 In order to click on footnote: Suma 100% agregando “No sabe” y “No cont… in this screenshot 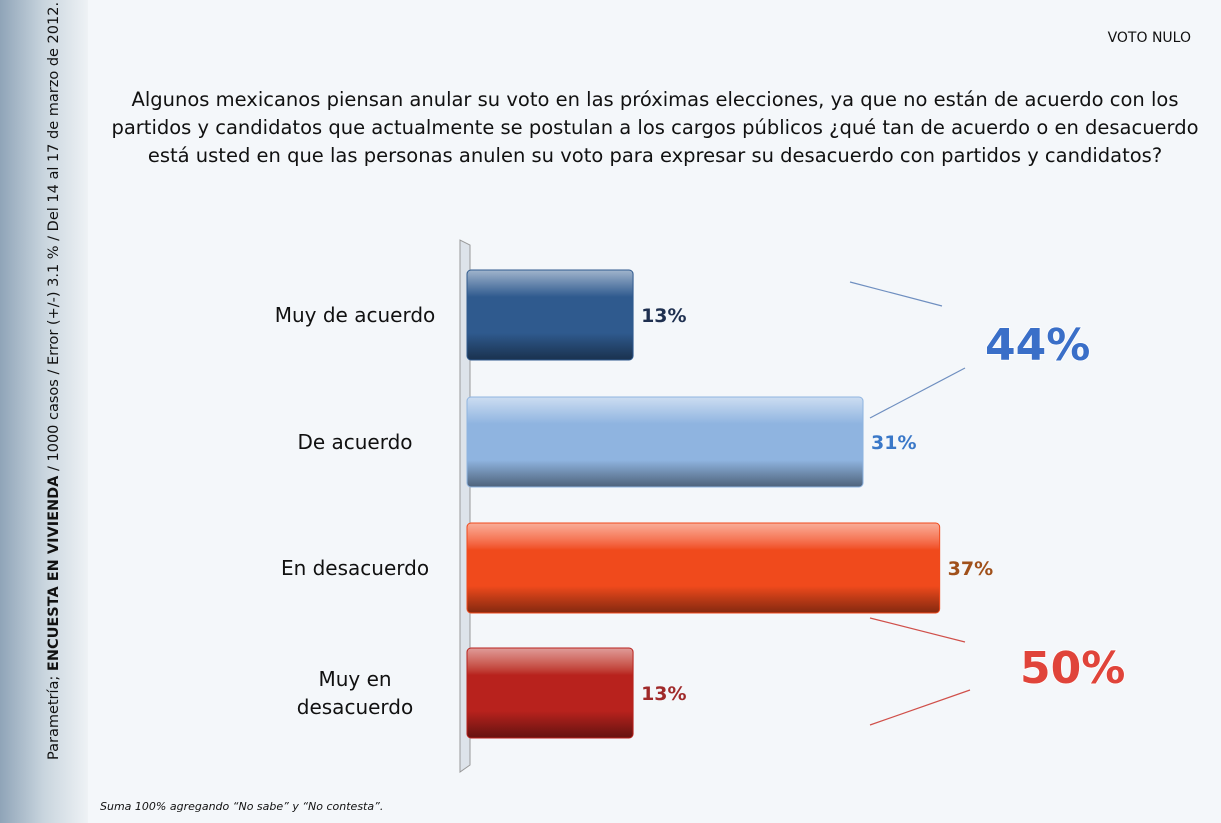, I will do `click(242, 806)`.